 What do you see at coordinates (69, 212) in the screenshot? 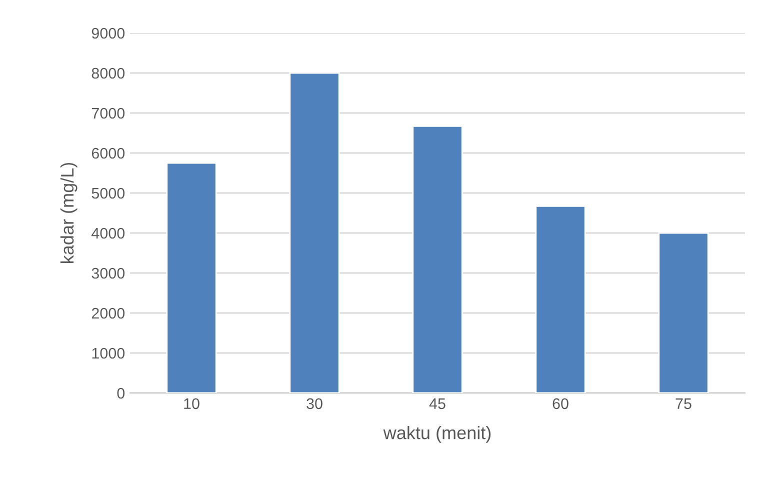
I see `y-axis-title: kadar (mg/L)` at bounding box center [69, 212].